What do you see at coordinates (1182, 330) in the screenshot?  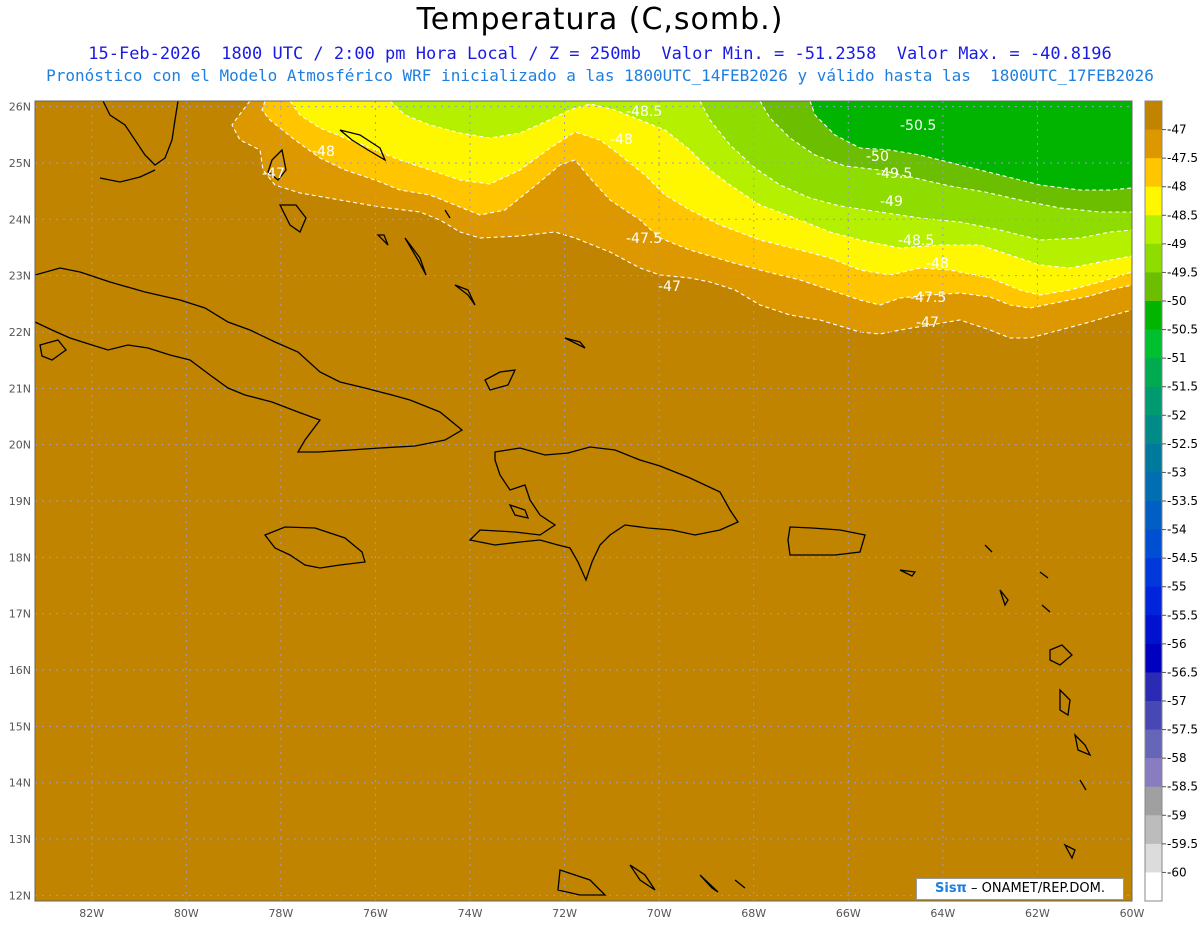 I see `colorbar-label: -50.5` at bounding box center [1182, 330].